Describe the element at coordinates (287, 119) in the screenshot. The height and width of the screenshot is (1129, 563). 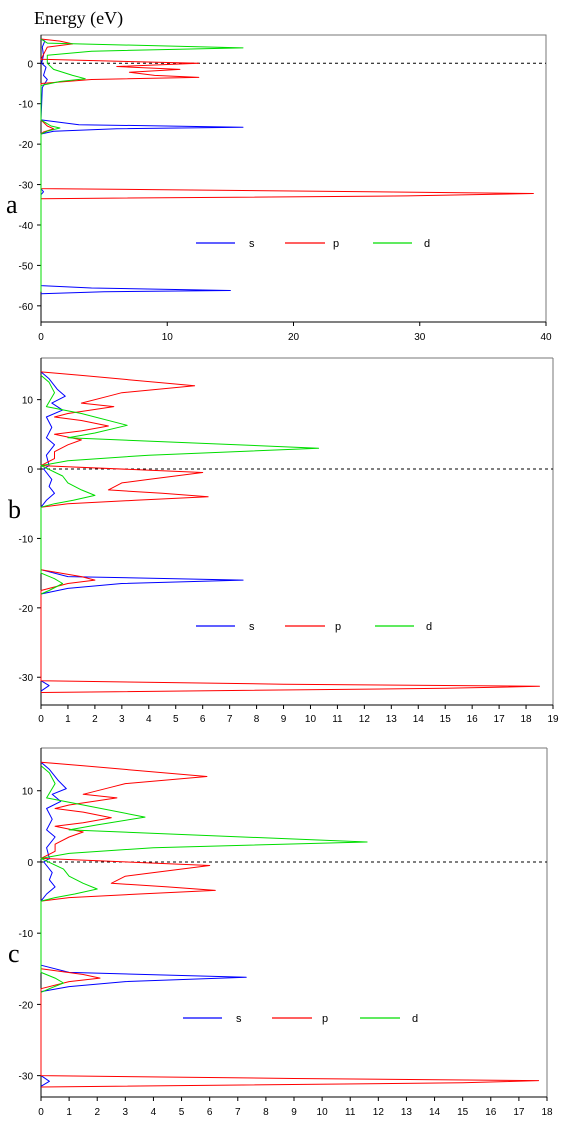
I see `series-line-p` at that location.